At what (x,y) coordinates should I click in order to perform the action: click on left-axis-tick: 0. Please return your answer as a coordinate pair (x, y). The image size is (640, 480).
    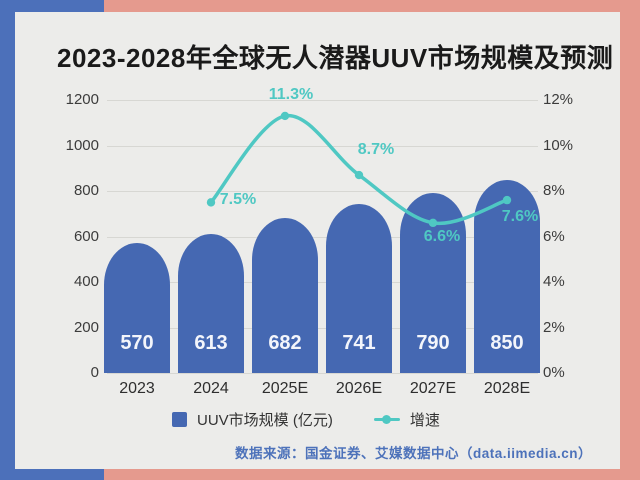
    Looking at the image, I should click on (94, 372).